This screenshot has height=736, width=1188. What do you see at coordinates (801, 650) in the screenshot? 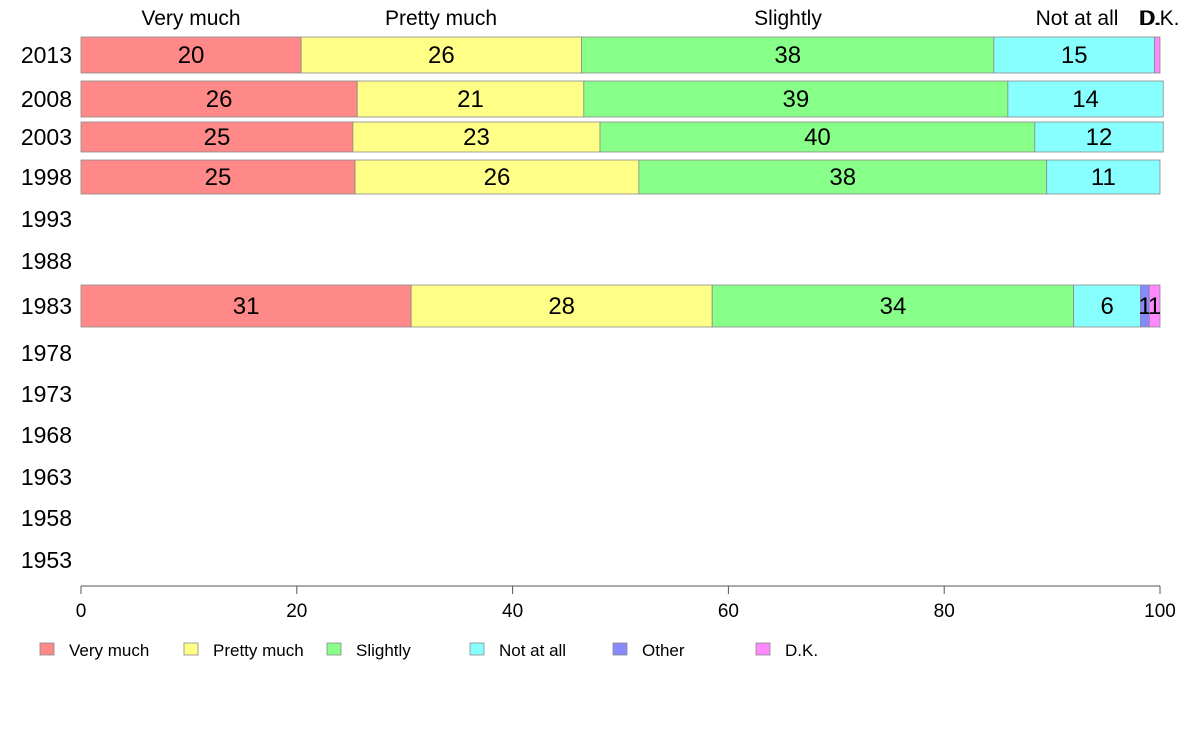
I see `legend-label: D.K.` at bounding box center [801, 650].